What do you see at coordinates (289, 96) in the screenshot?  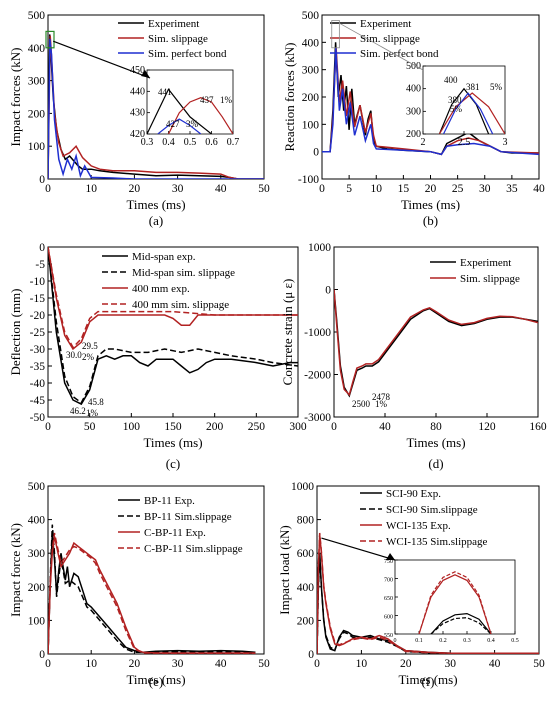 I see `y-axis-label: Reaction forces (kN)` at bounding box center [289, 96].